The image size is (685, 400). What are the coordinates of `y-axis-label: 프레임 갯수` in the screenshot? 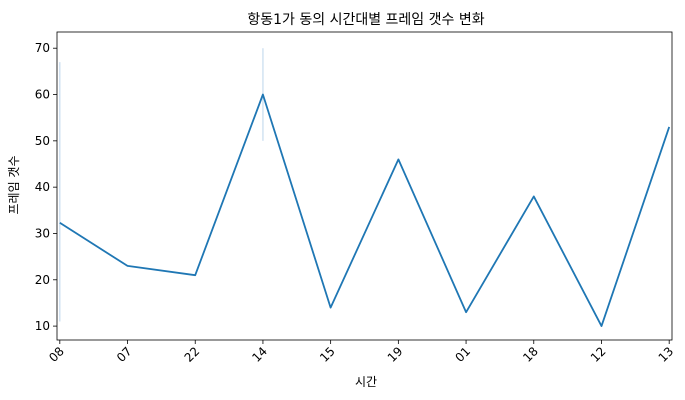 It's located at (14, 184).